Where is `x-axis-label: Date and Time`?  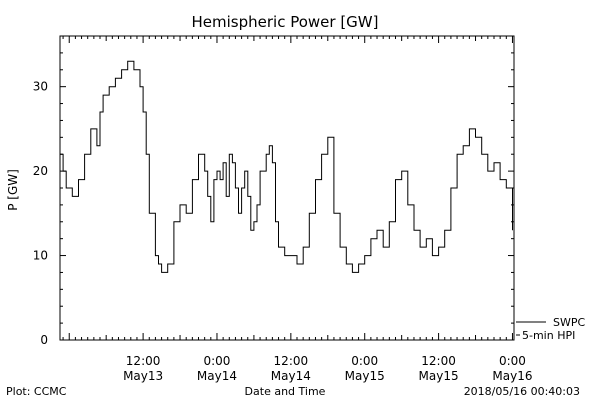 x-axis-label: Date and Time is located at coordinates (285, 391).